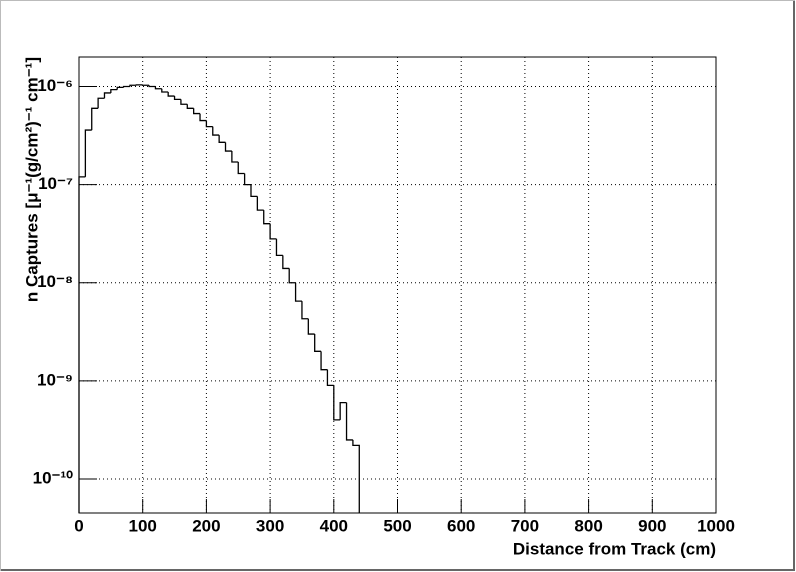 The image size is (796, 572). Describe the element at coordinates (270, 525) in the screenshot. I see `x-tick-label: 300` at that location.